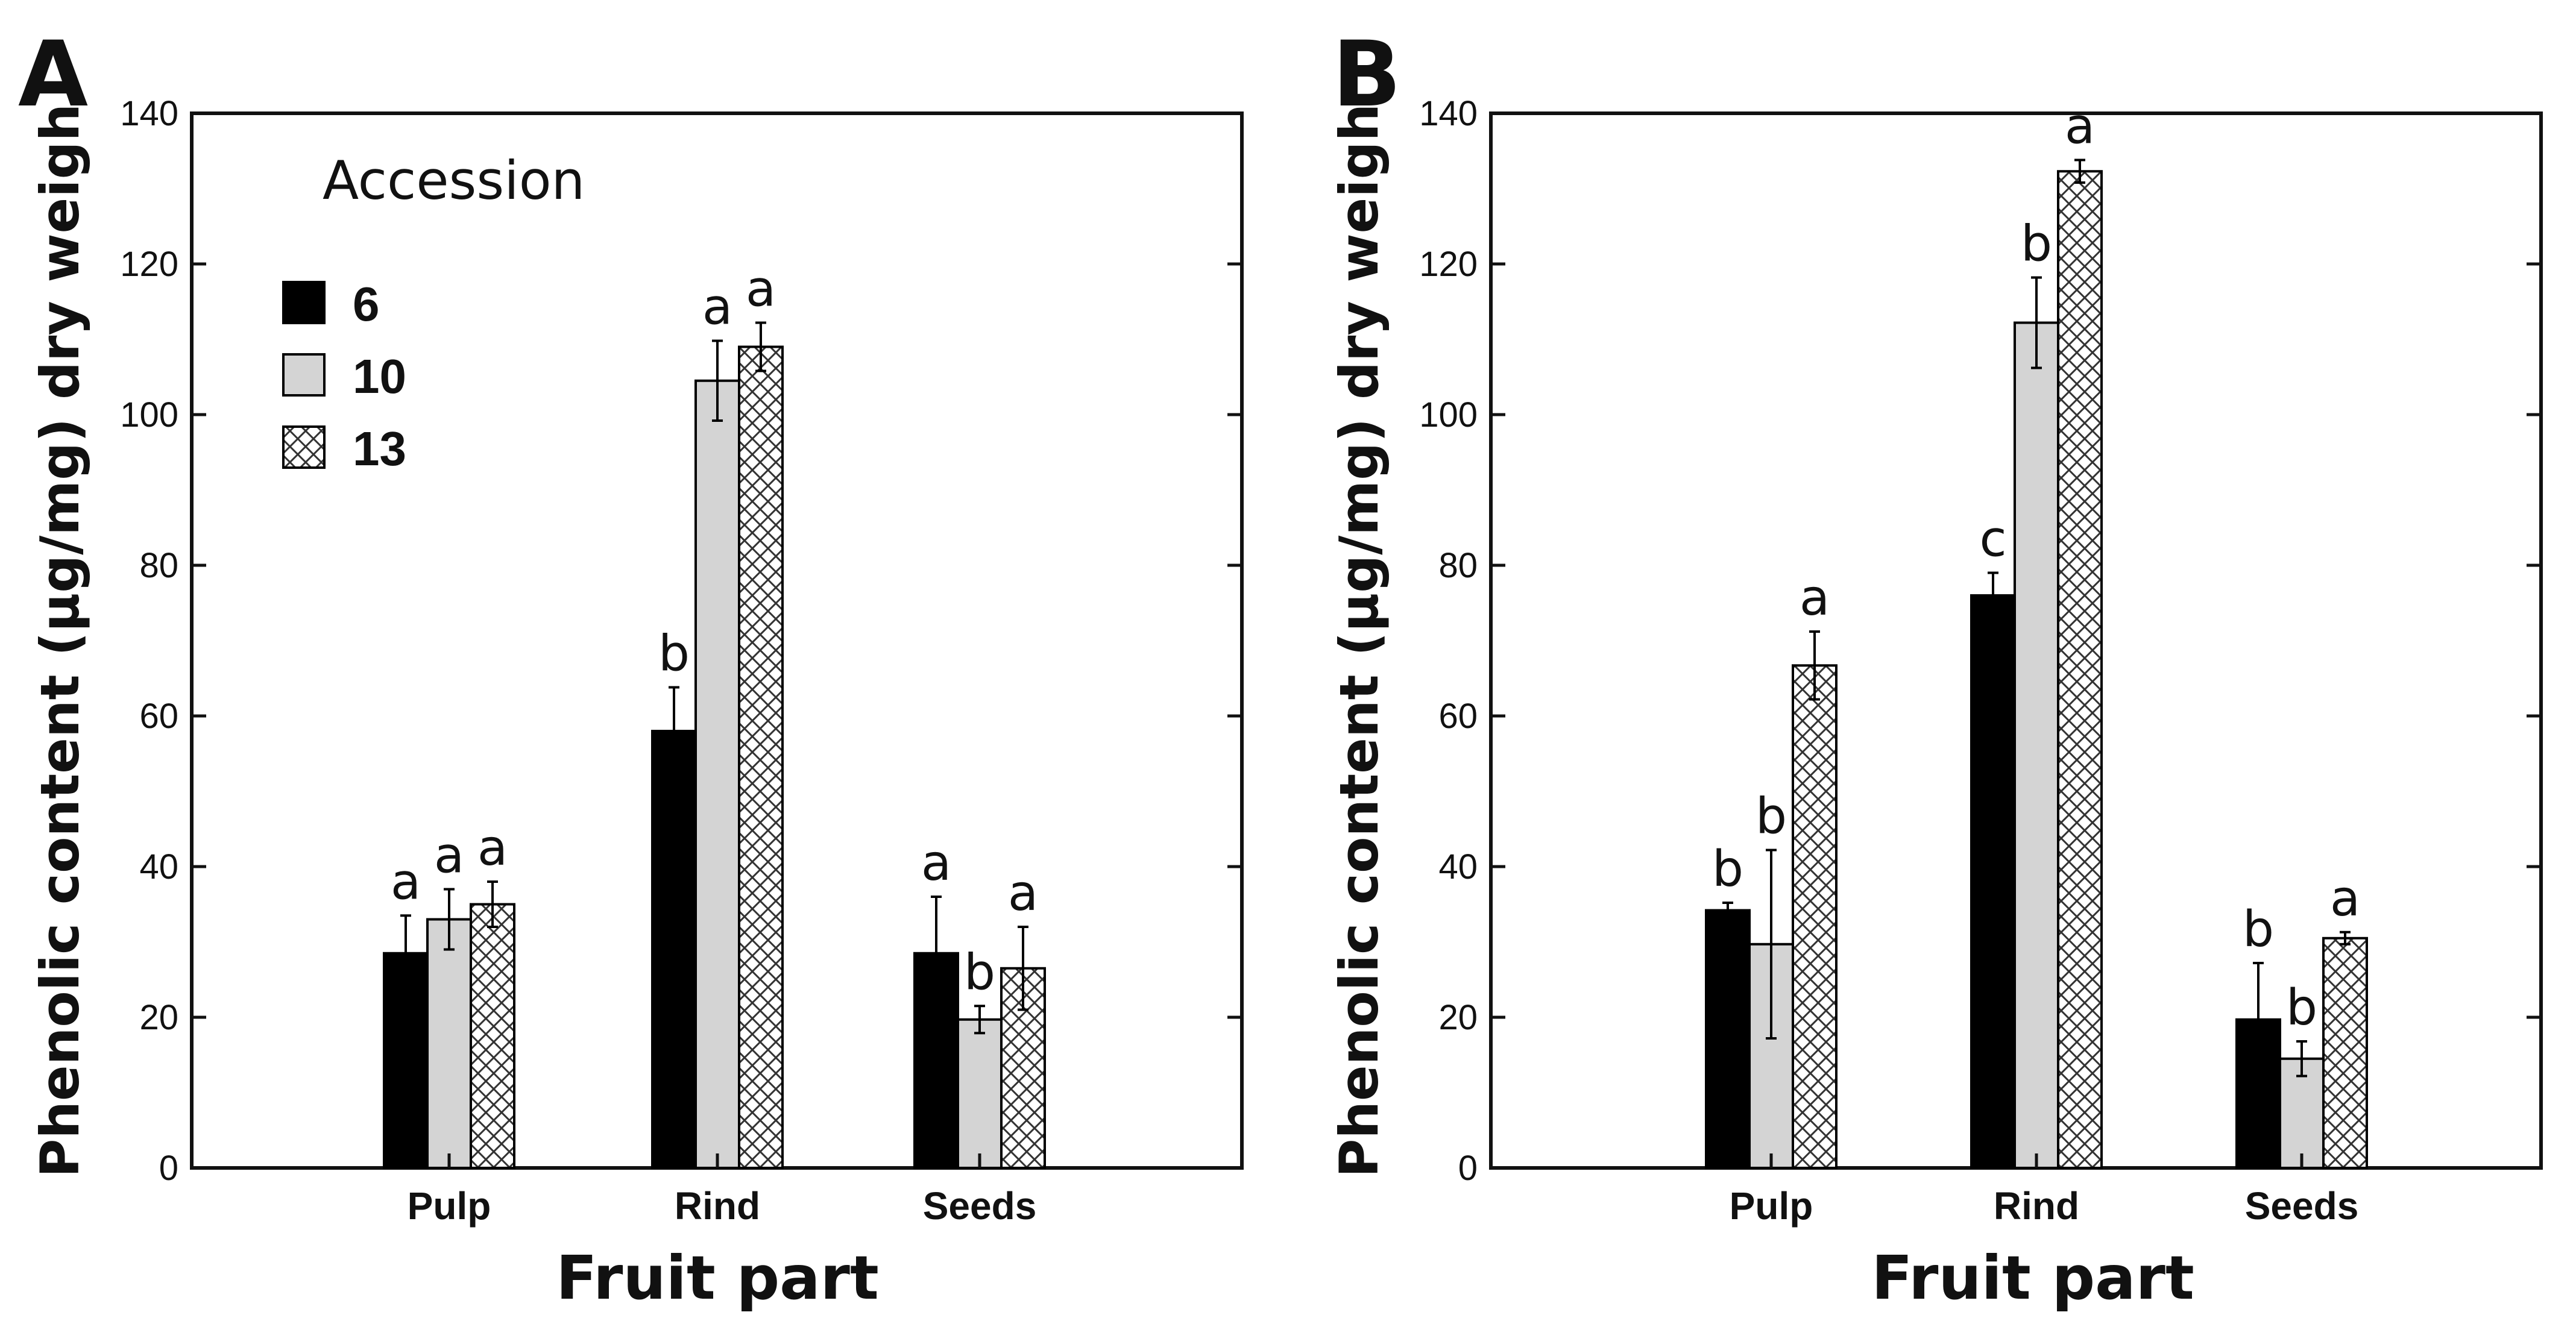 This screenshot has height=1321, width=2576. What do you see at coordinates (433, 312) in the screenshot?
I see `legend: Accession 6 10 13` at bounding box center [433, 312].